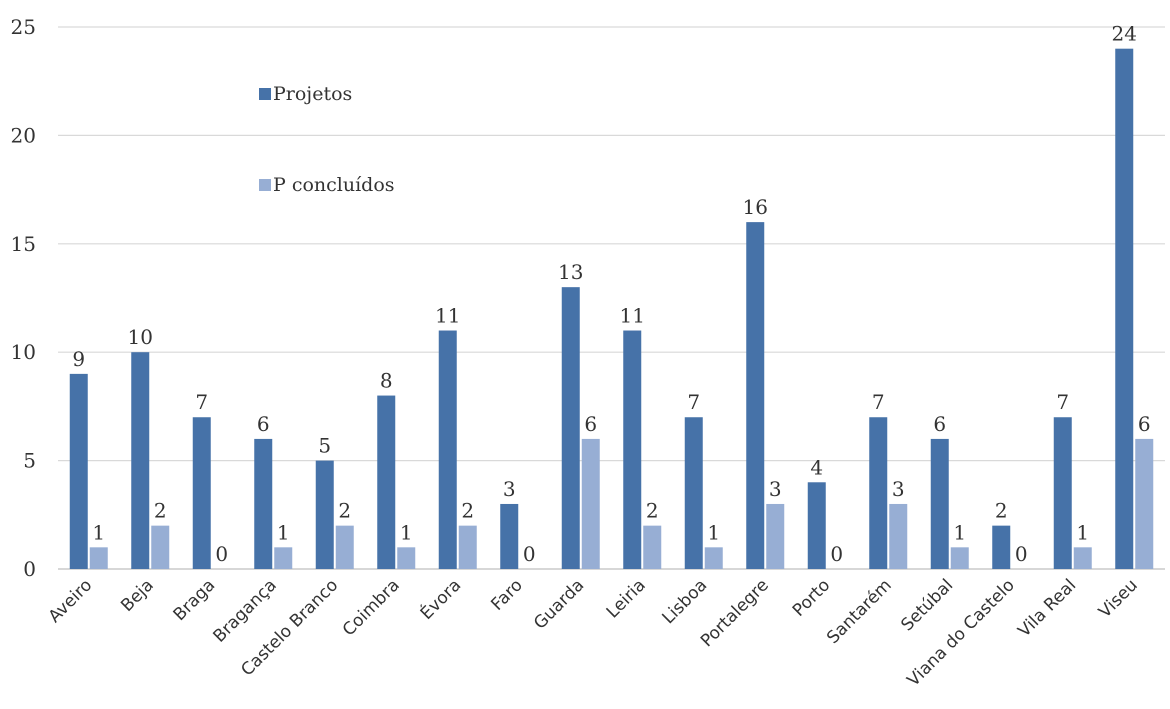 Image resolution: width=1170 pixels, height=709 pixels. What do you see at coordinates (386, 381) in the screenshot?
I see `data-label: 8` at bounding box center [386, 381].